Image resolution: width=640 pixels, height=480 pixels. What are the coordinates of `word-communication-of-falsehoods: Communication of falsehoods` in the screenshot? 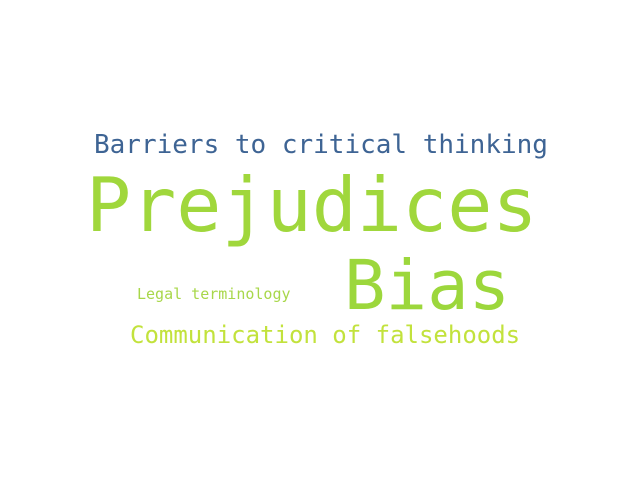 It's located at (325, 335).